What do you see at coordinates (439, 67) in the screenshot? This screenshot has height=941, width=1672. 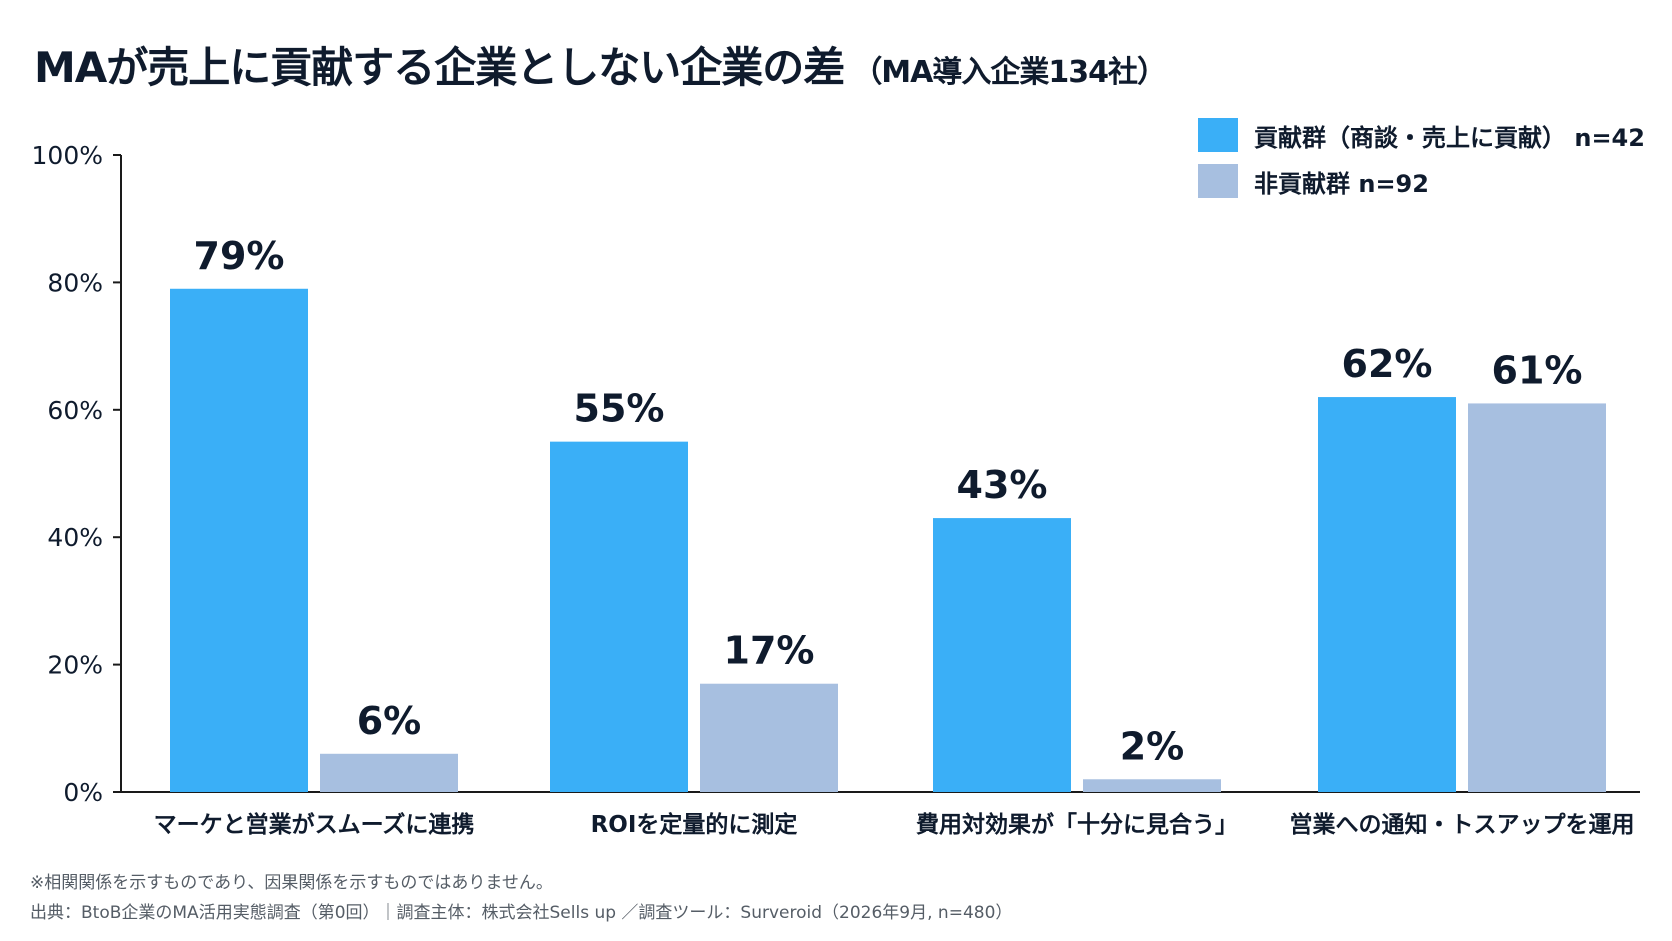 I see `chart-title-main: MAが売上に貢献する企業としない企業の差` at bounding box center [439, 67].